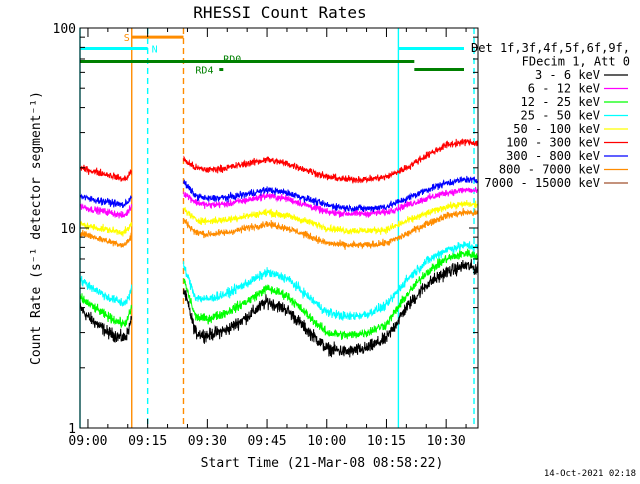 This screenshot has height=484, width=640. I want to click on annotation-label: N, so click(155, 49).